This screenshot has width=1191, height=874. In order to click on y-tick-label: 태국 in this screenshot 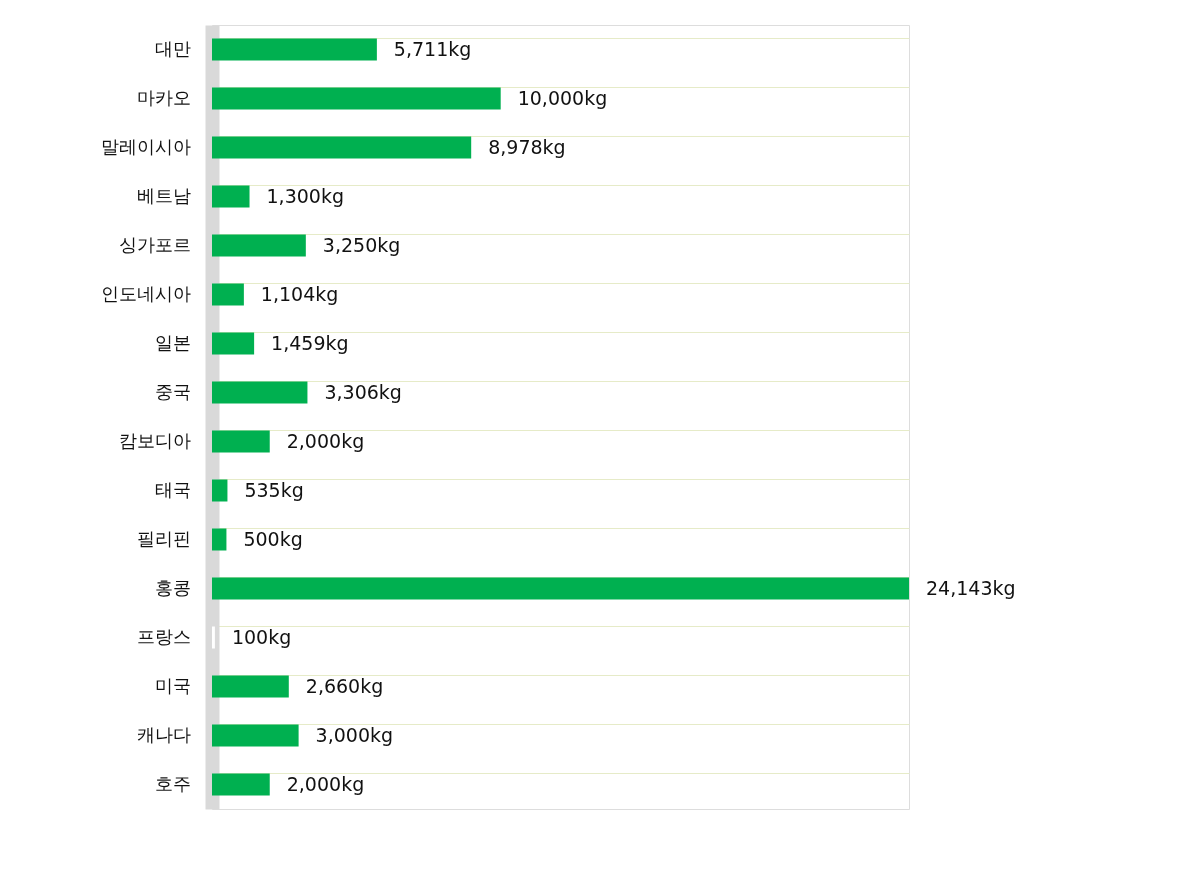, I will do `click(172, 489)`.